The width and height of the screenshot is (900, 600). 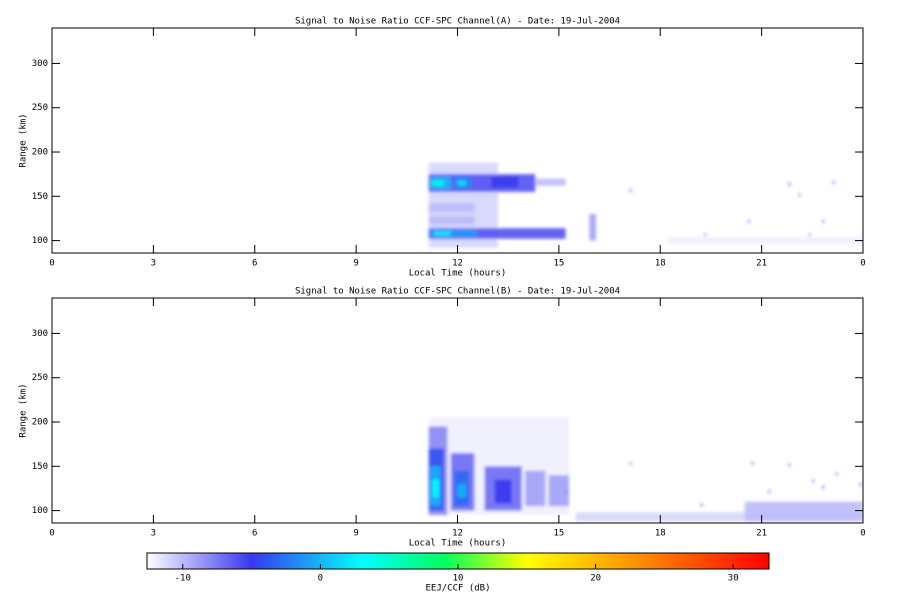 What do you see at coordinates (457, 589) in the screenshot?
I see `colorbar-label: EEJ/CCF (dB)` at bounding box center [457, 589].